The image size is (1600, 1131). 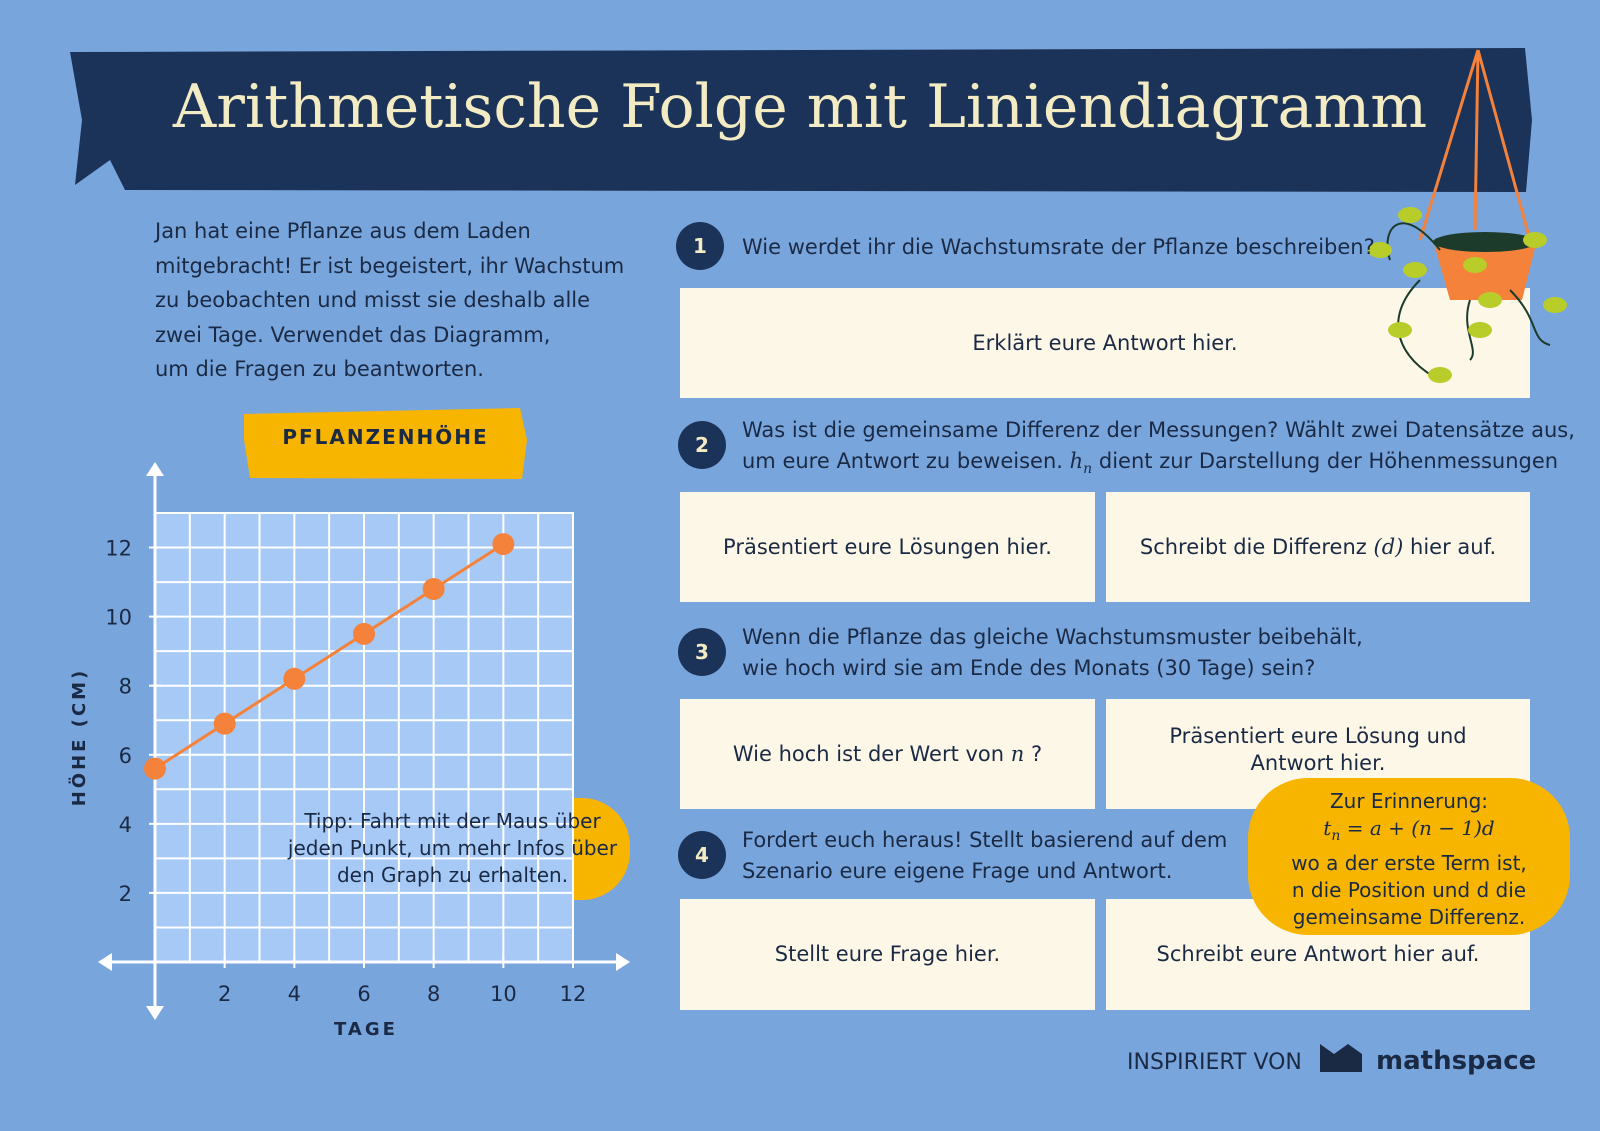 What do you see at coordinates (118, 549) in the screenshot?
I see `y-tick-label: 12` at bounding box center [118, 549].